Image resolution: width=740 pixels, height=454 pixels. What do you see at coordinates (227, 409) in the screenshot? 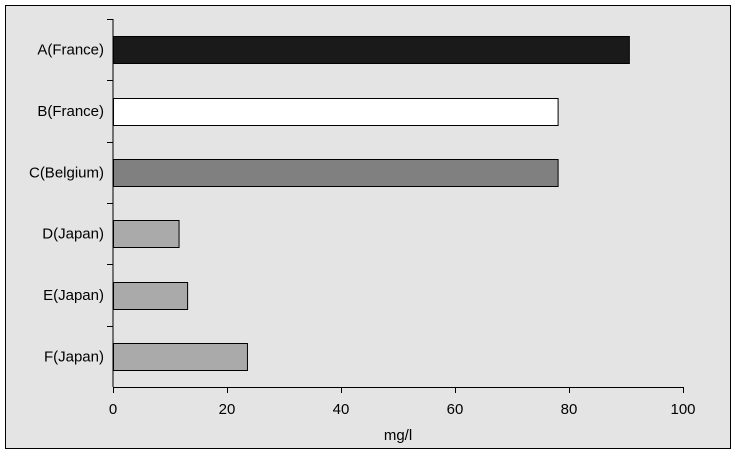
I see `x-tick-label: 20` at bounding box center [227, 409].